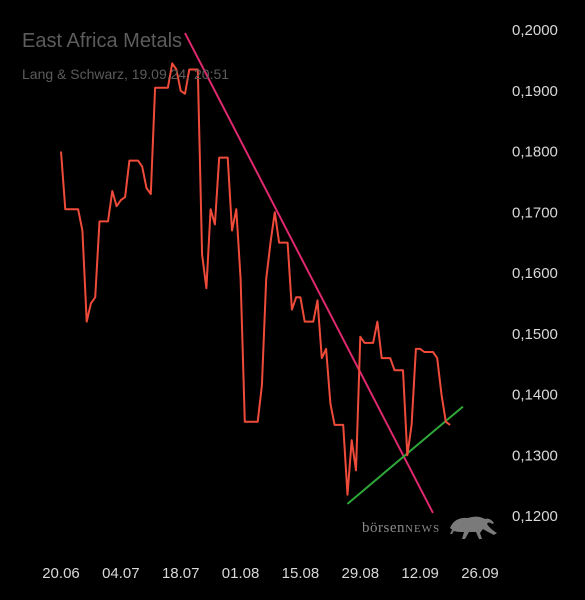  Describe the element at coordinates (535, 152) in the screenshot. I see `y-tick-label: 0,1800` at that location.